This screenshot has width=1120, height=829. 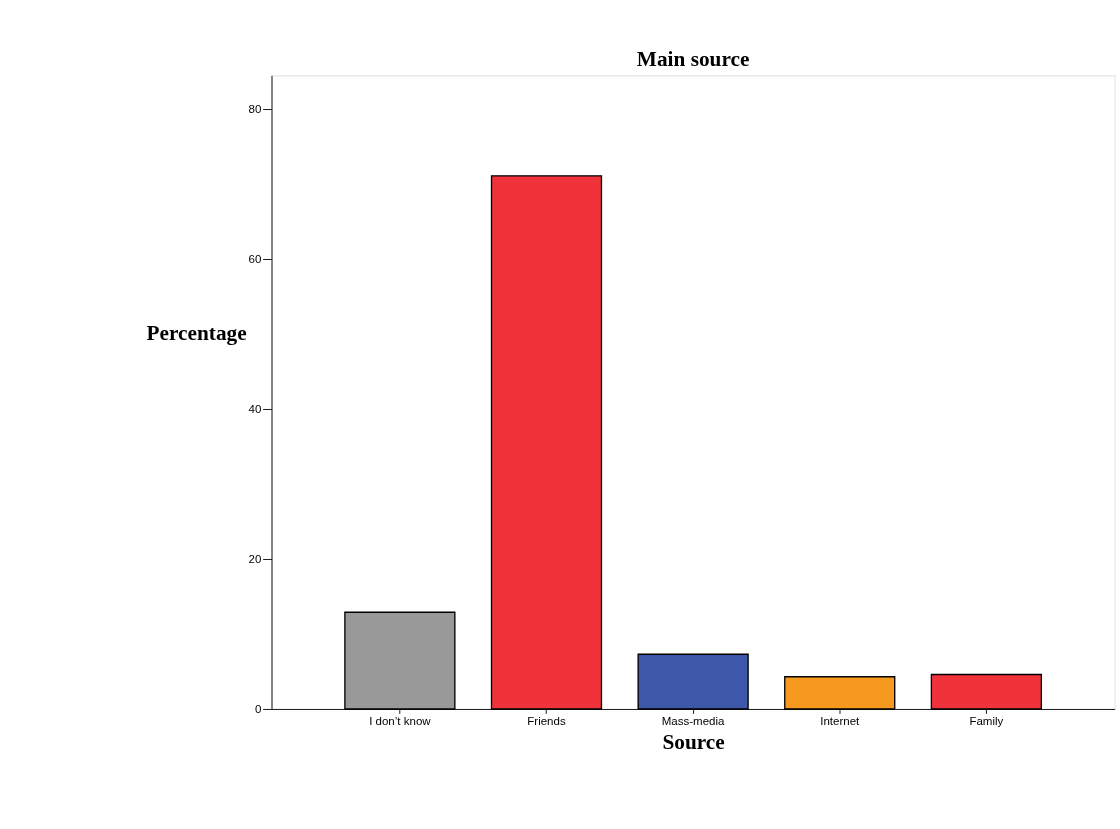 What do you see at coordinates (693, 720) in the screenshot?
I see `x-tick-label: Mass-media` at bounding box center [693, 720].